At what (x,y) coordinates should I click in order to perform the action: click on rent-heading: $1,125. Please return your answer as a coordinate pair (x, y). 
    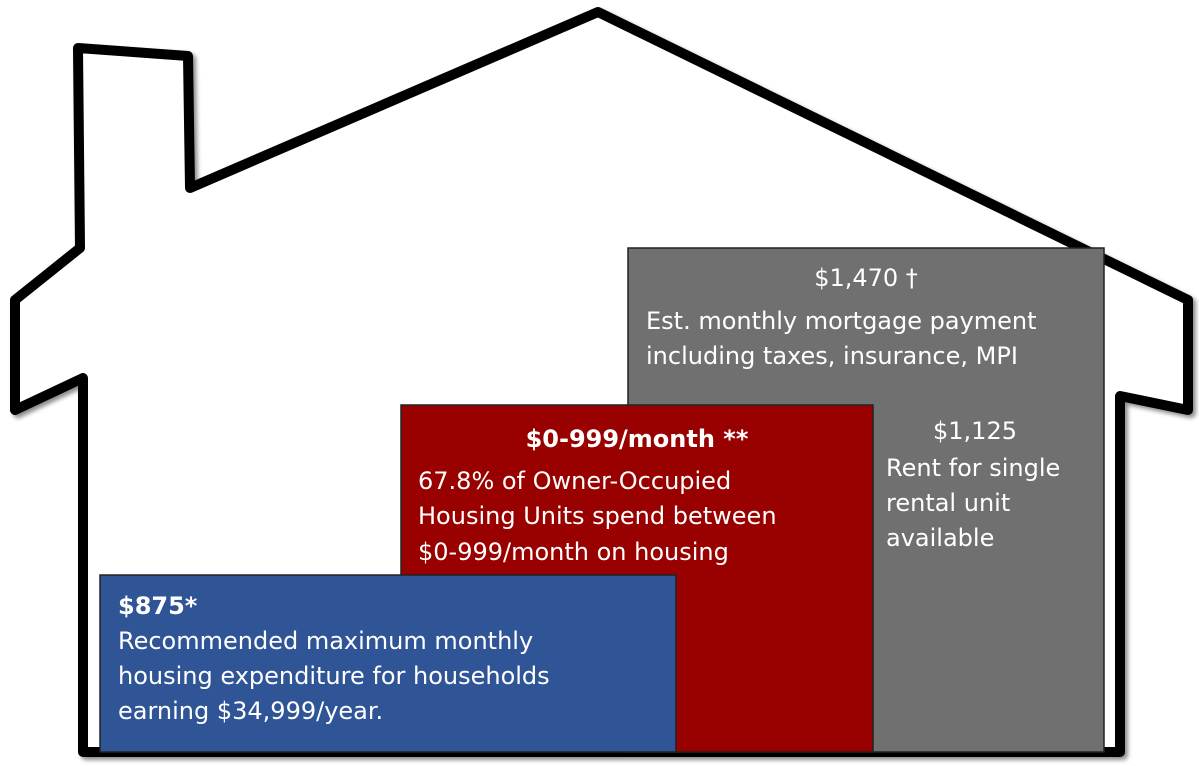
    Looking at the image, I should click on (975, 431).